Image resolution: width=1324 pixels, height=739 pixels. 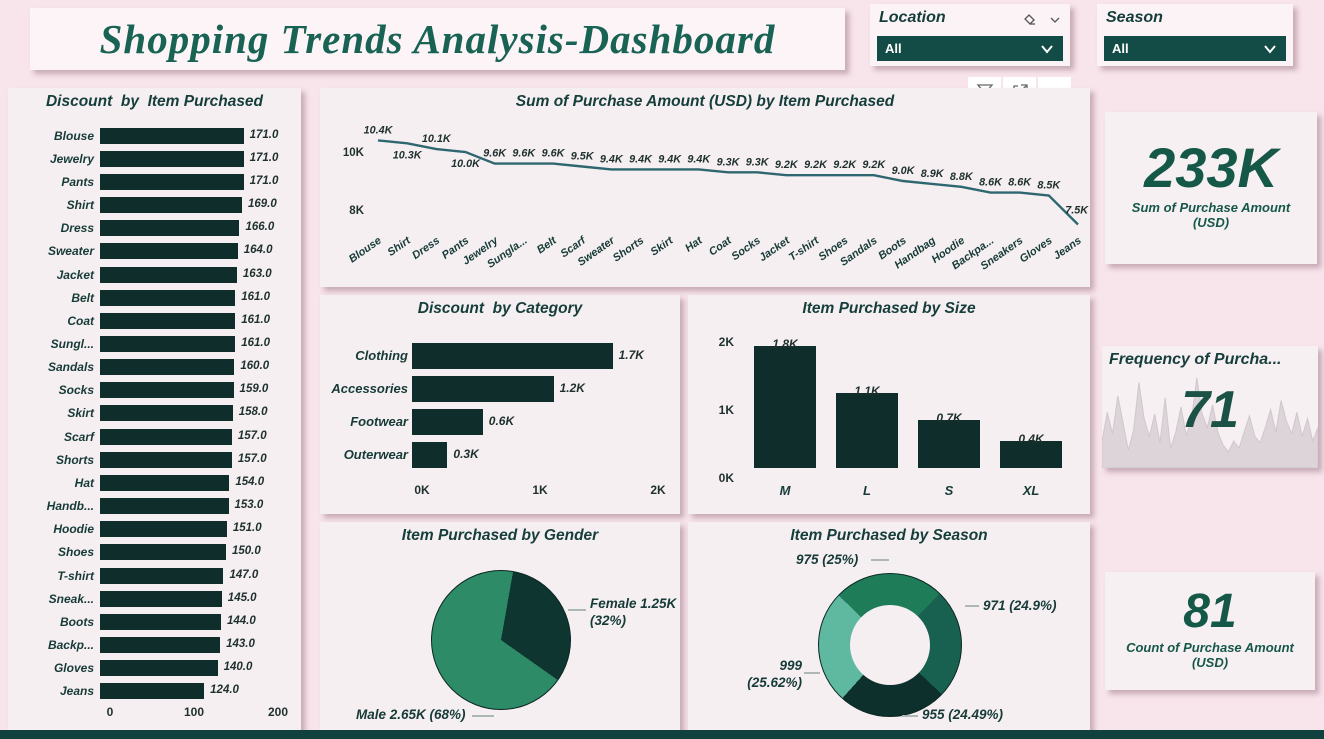 I want to click on bar-track: 147.0, so click(x=198, y=575).